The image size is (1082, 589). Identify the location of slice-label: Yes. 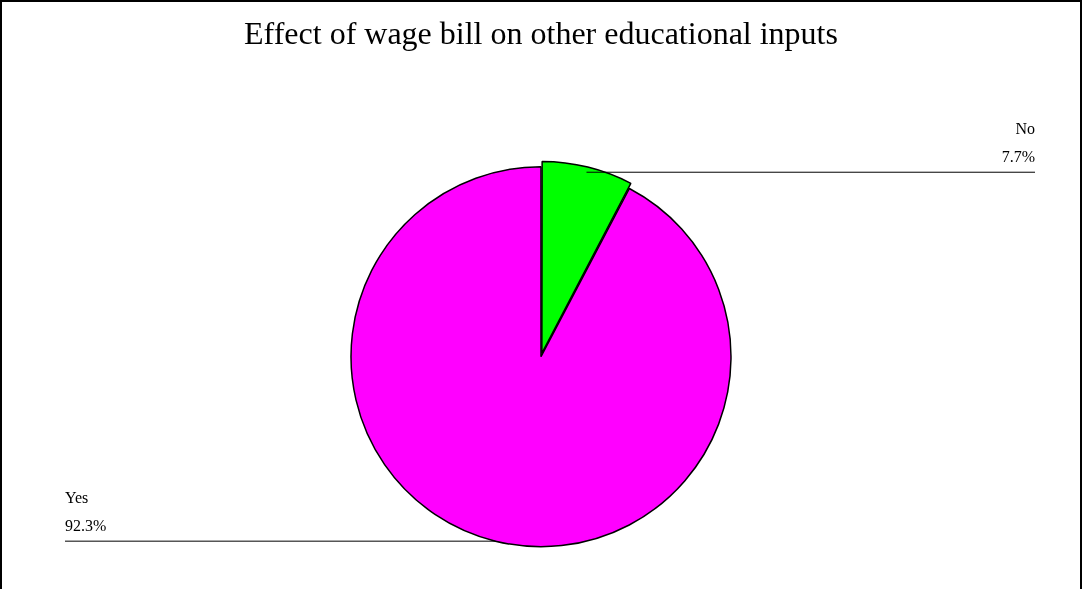
(77, 498).